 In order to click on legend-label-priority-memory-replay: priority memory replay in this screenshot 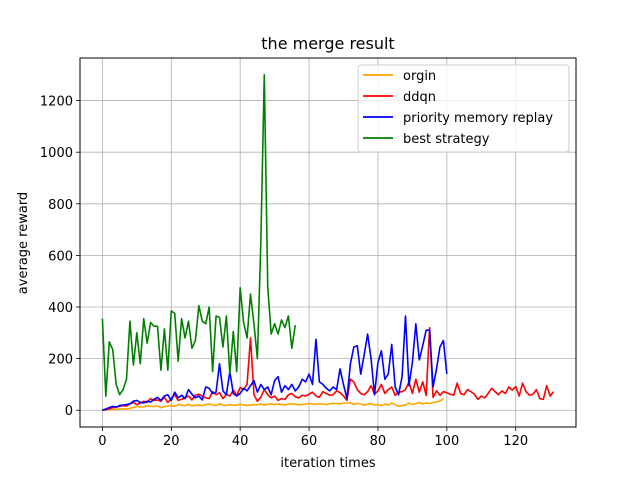, I will do `click(478, 118)`.